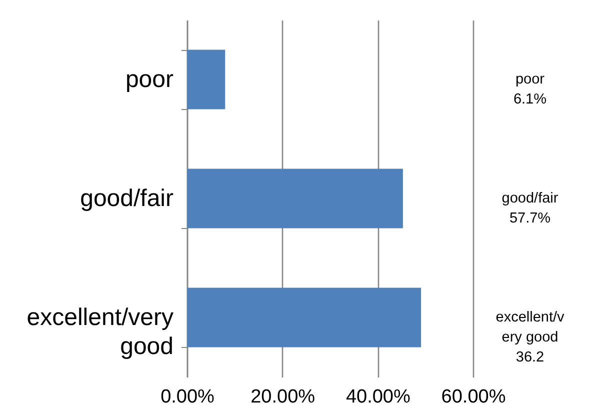 The height and width of the screenshot is (415, 595). Describe the element at coordinates (473, 397) in the screenshot. I see `x-tick-label: 60.00%` at that location.